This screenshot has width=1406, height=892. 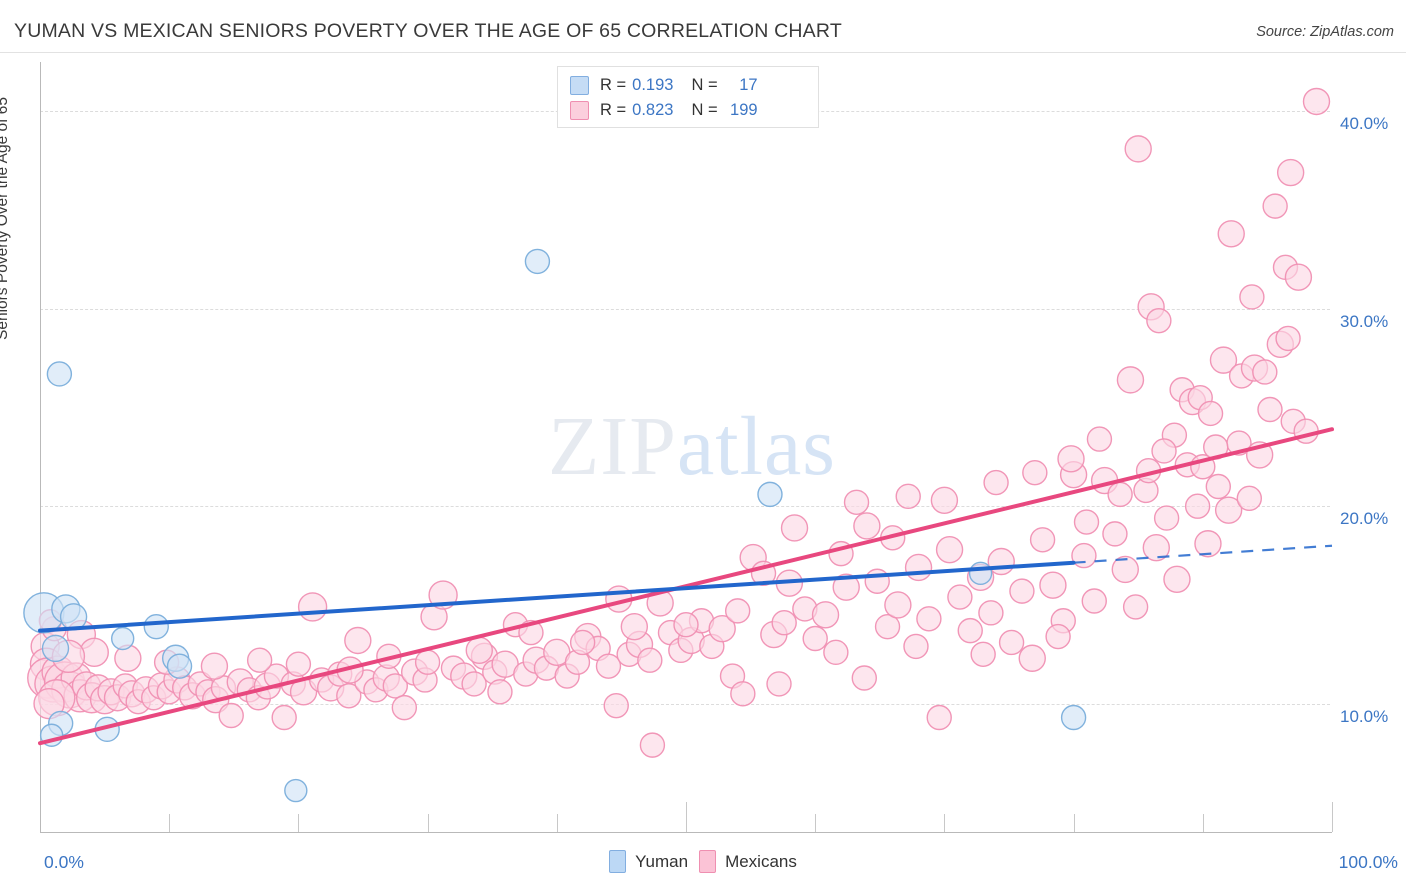 I want to click on y-axis-tick-label: 10.0%, so click(x=1364, y=716).